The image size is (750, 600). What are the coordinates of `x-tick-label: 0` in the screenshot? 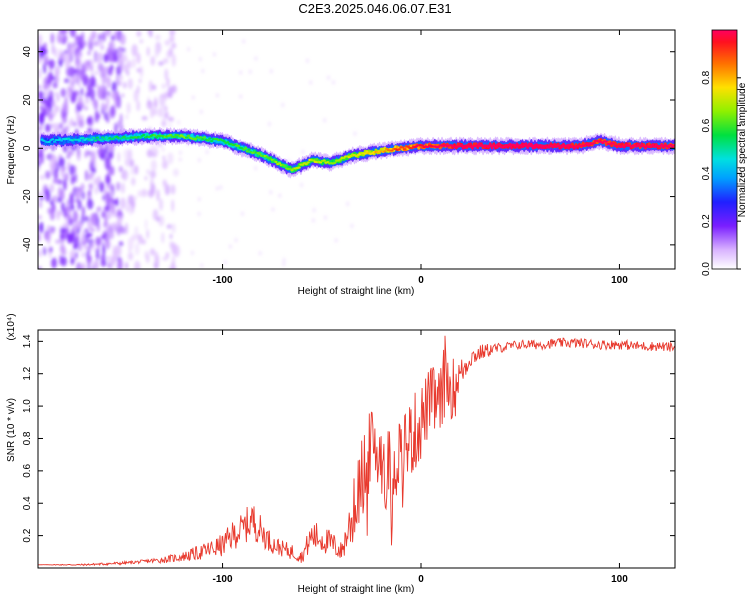 It's located at (421, 280).